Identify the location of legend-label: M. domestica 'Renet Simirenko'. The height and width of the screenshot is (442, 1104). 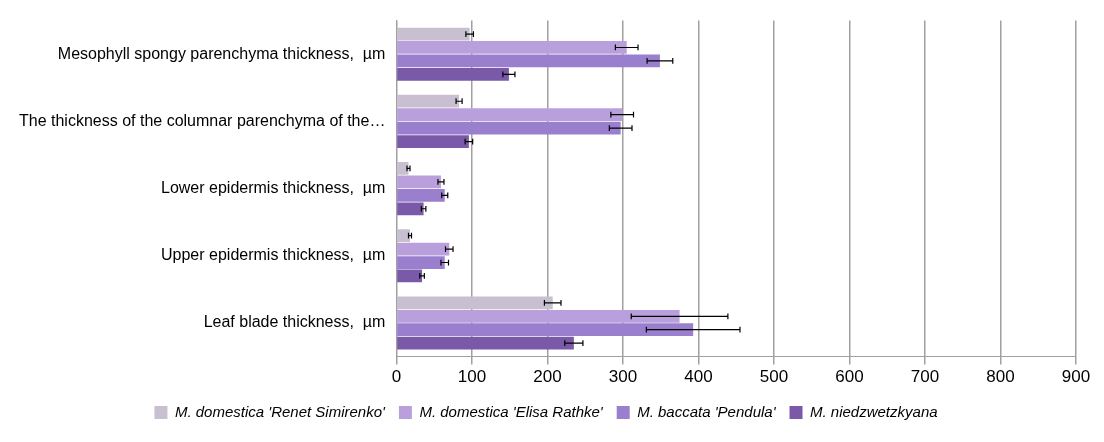
(280, 411).